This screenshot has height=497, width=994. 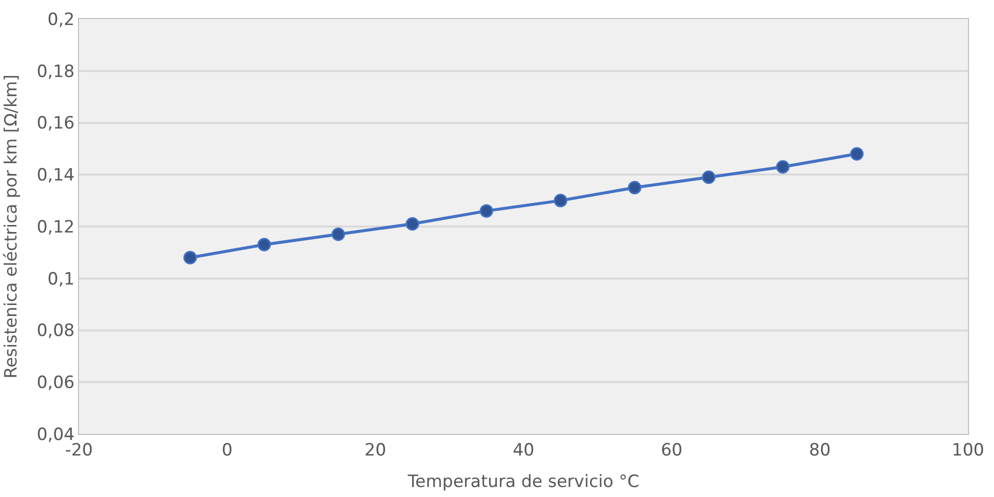 I want to click on x-tick-label: 20, so click(x=375, y=450).